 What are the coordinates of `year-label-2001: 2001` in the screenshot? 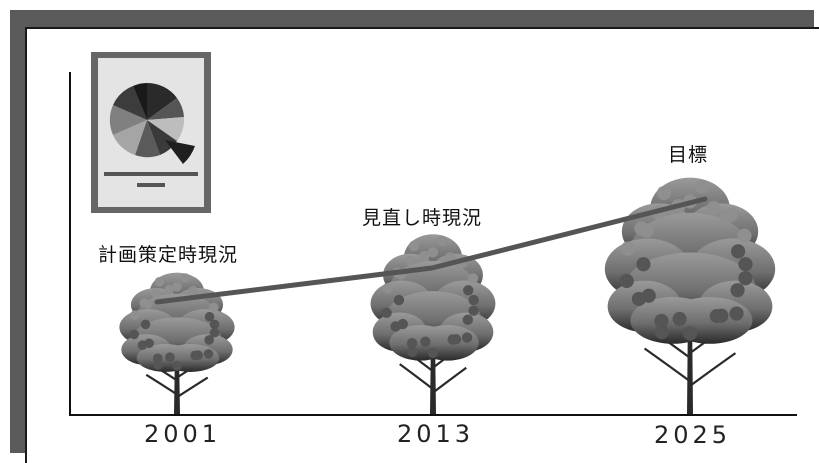 It's located at (183, 434).